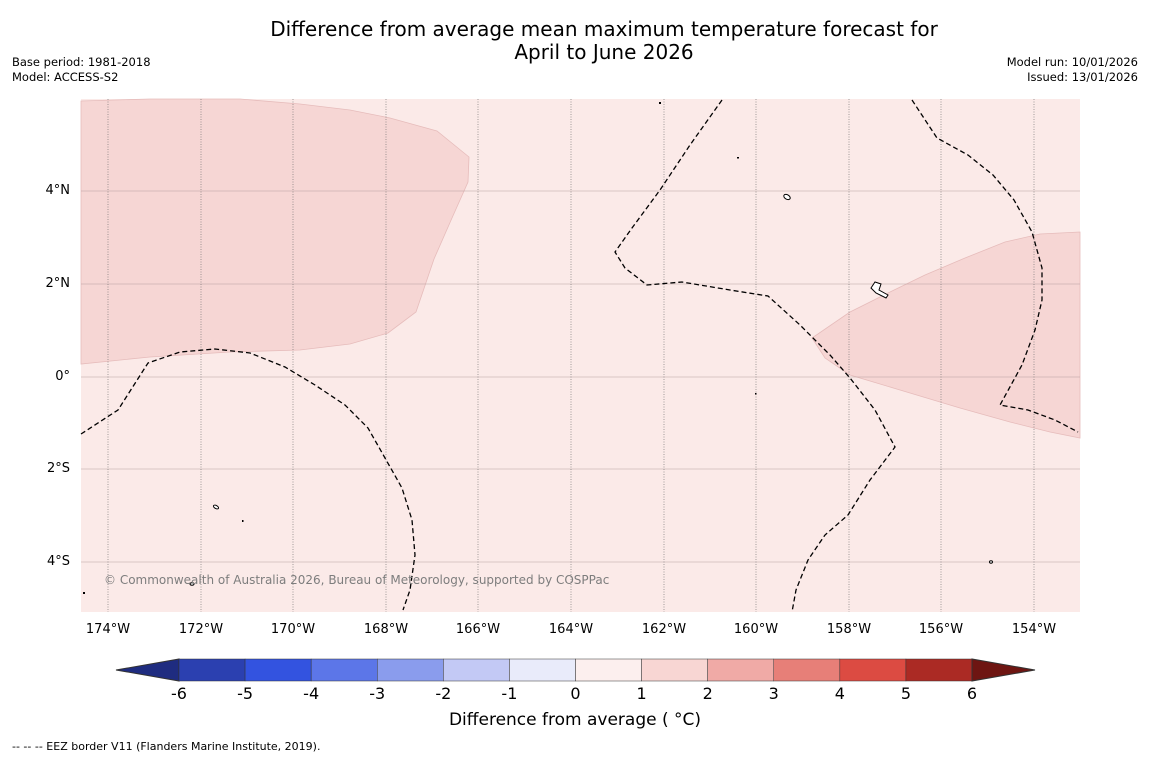 The height and width of the screenshot is (758, 1150). What do you see at coordinates (571, 629) in the screenshot?
I see `lon-label-164w: 164°W` at bounding box center [571, 629].